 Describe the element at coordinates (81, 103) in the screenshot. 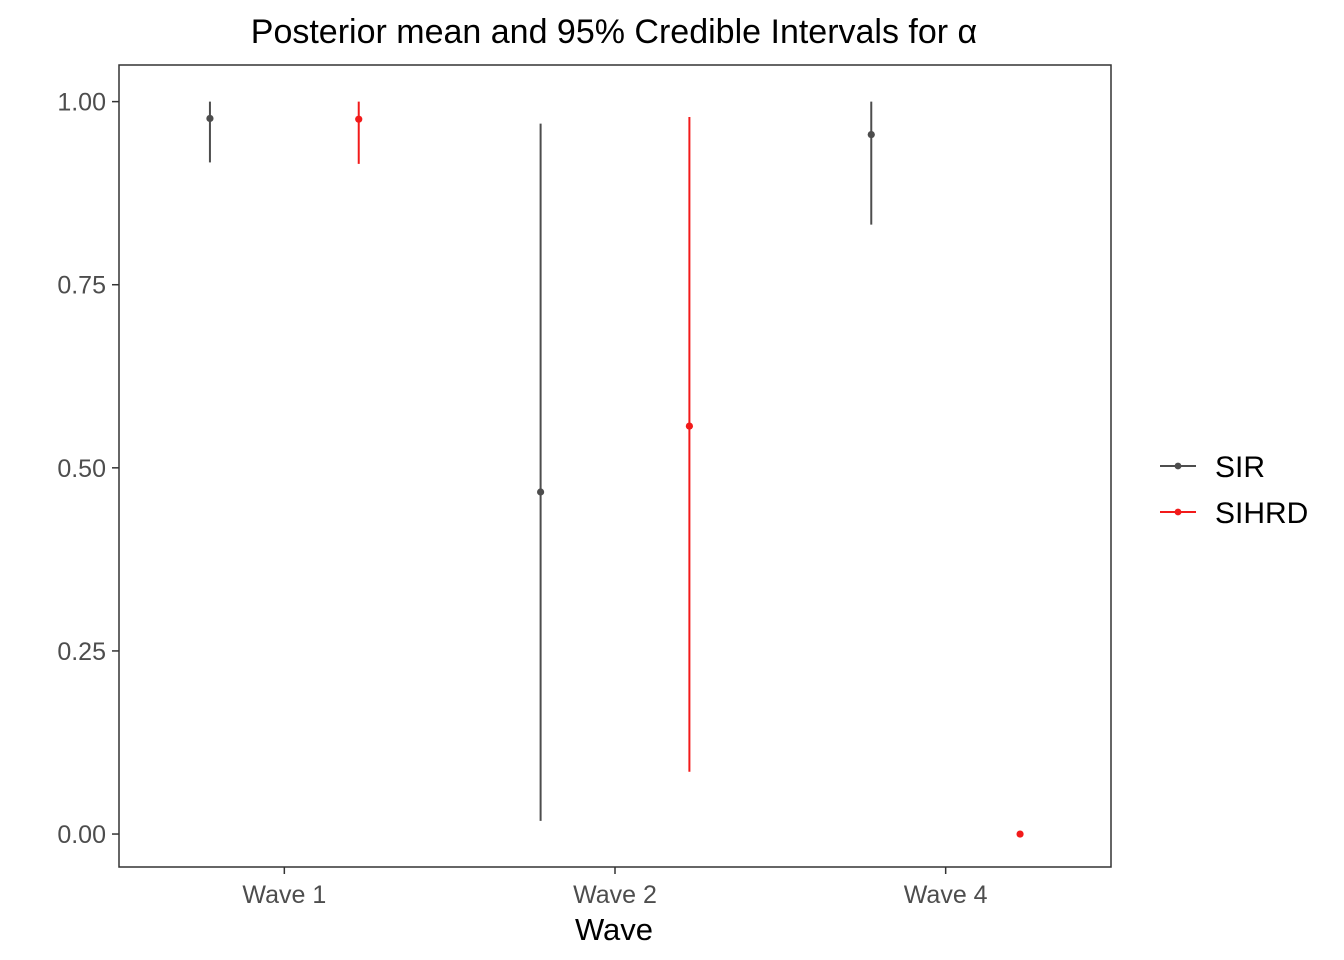

I see `y-tick-label: 1.00` at that location.